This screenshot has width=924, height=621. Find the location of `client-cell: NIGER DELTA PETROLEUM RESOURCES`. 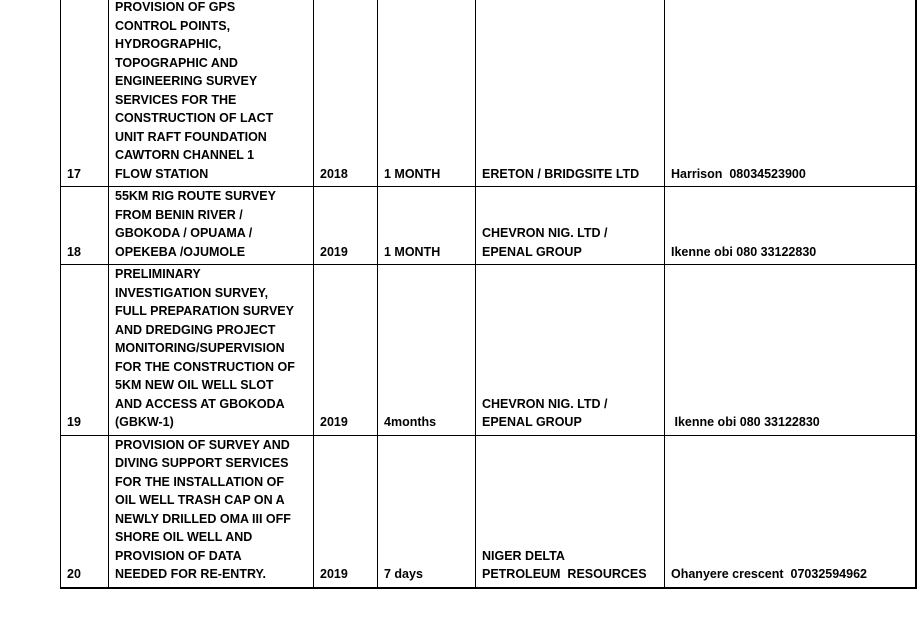

client-cell: NIGER DELTA PETROLEUM RESOURCES is located at coordinates (570, 511).